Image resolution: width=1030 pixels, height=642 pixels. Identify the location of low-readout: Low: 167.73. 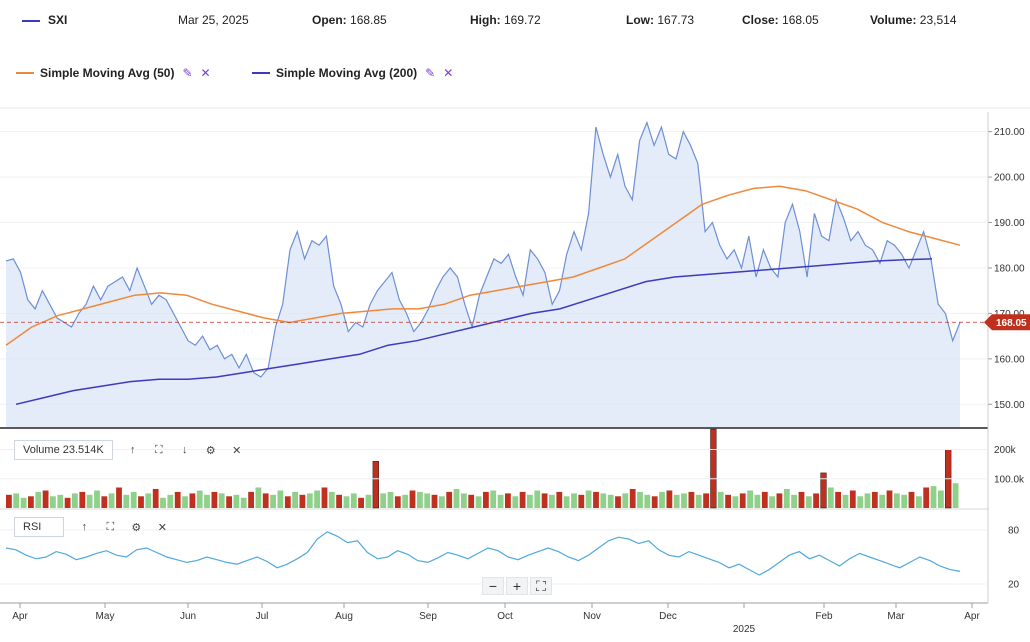
(660, 20).